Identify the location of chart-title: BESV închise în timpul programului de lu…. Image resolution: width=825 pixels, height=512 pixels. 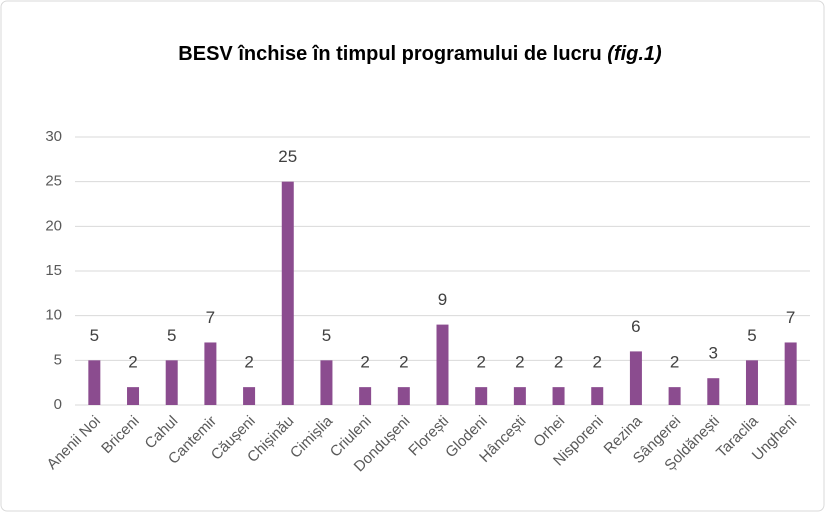
(389, 54).